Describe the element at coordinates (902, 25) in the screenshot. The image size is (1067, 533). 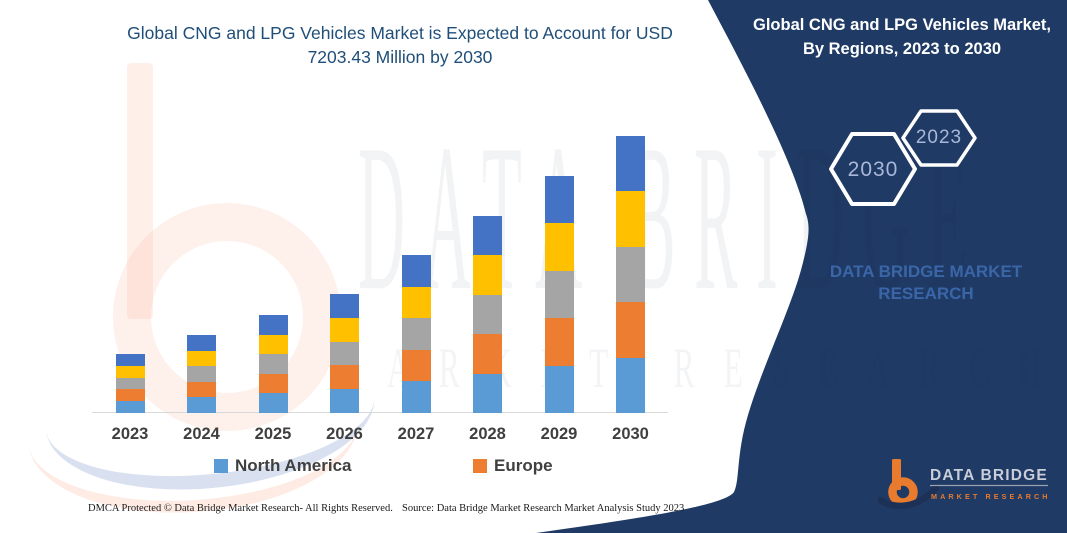
I see `side-panel-heading-line1: Global CNG and LPG Vehicles Market,` at that location.